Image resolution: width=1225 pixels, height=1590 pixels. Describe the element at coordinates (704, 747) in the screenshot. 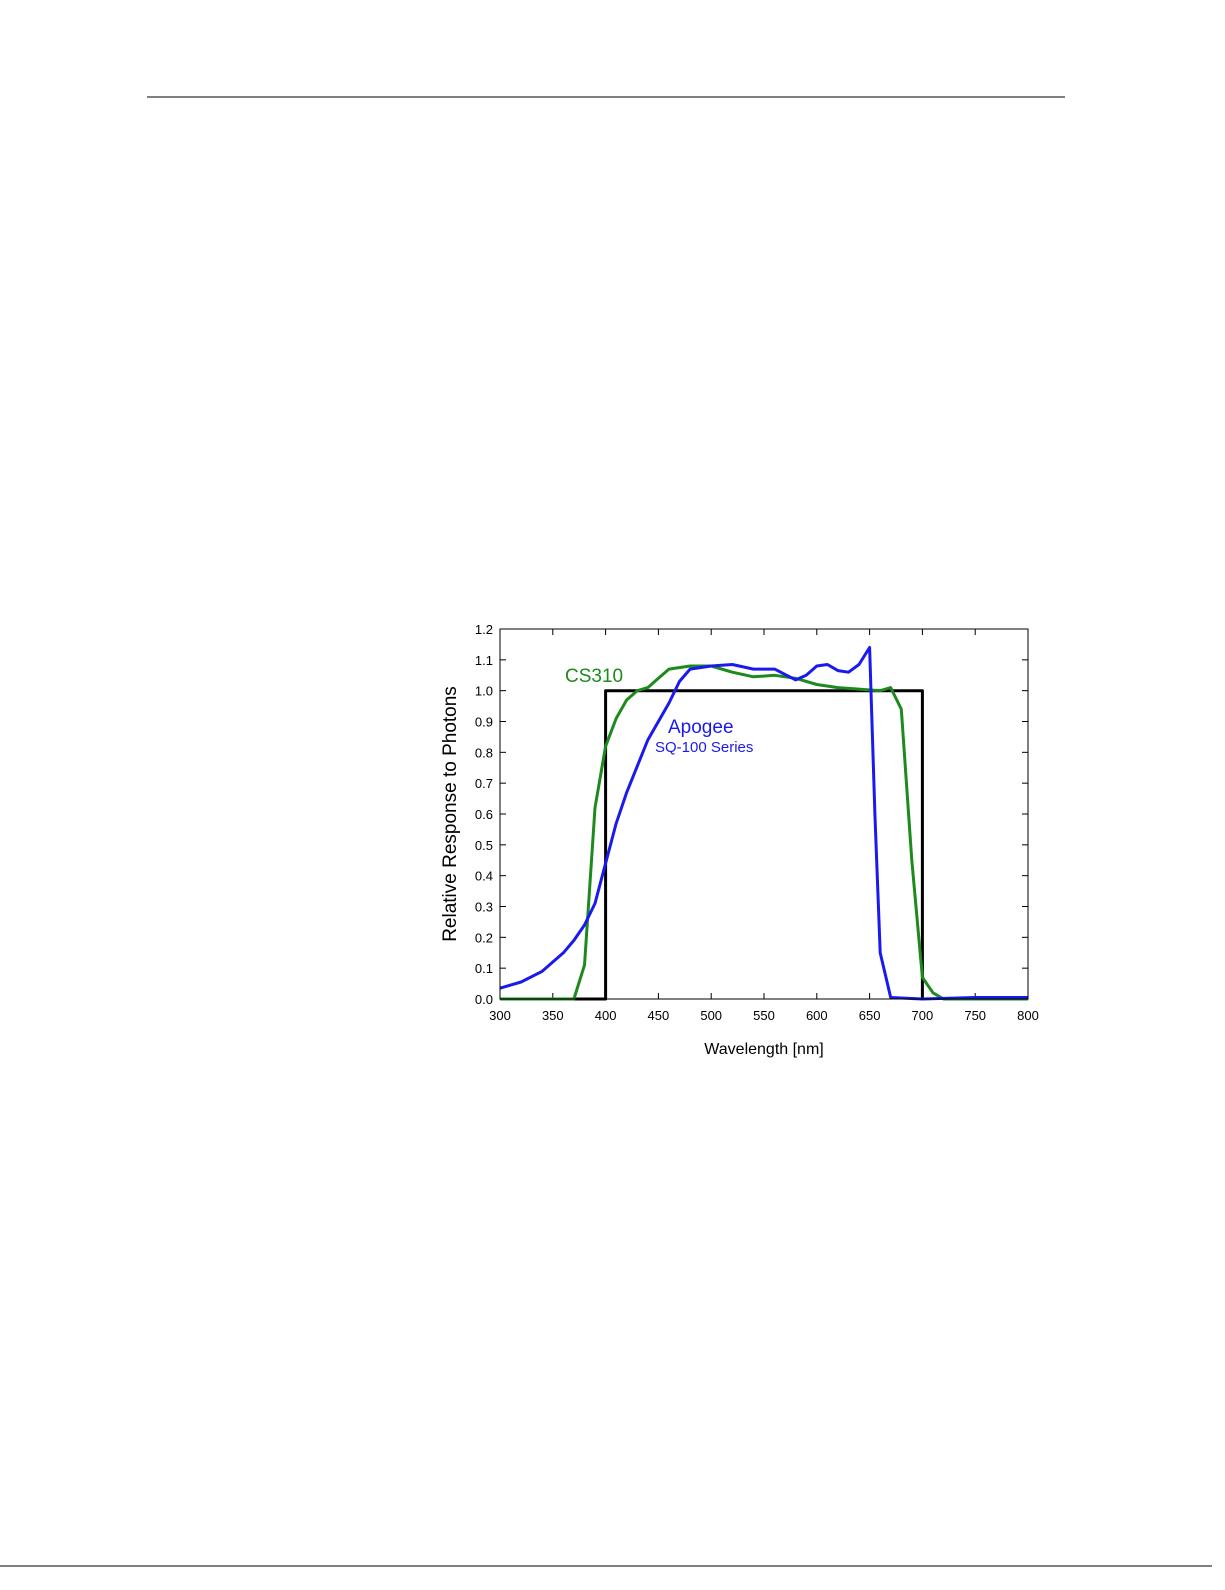

I see `annotation: SQ-100 Series` at that location.